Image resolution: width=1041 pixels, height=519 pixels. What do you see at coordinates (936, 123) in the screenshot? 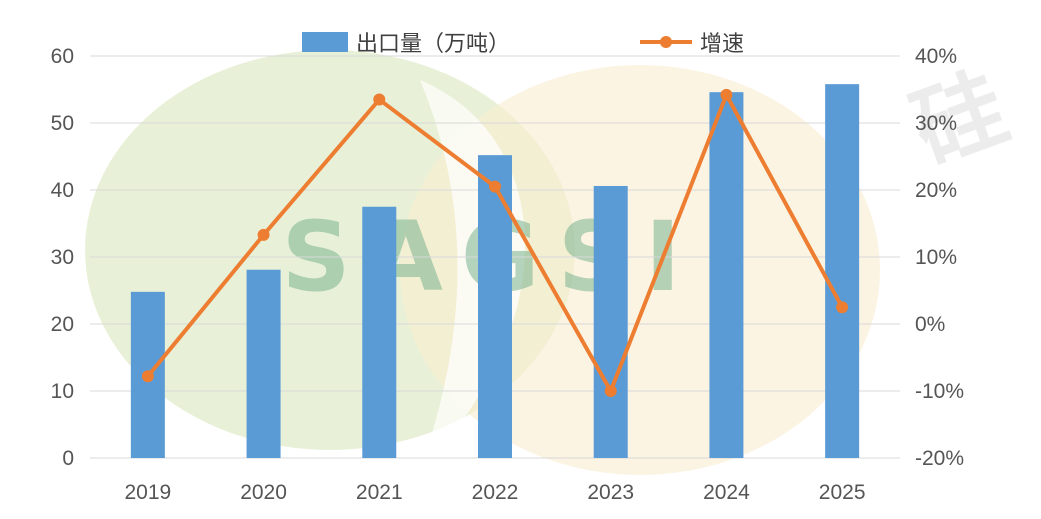
I see `right-tick-label: 30%` at bounding box center [936, 123].